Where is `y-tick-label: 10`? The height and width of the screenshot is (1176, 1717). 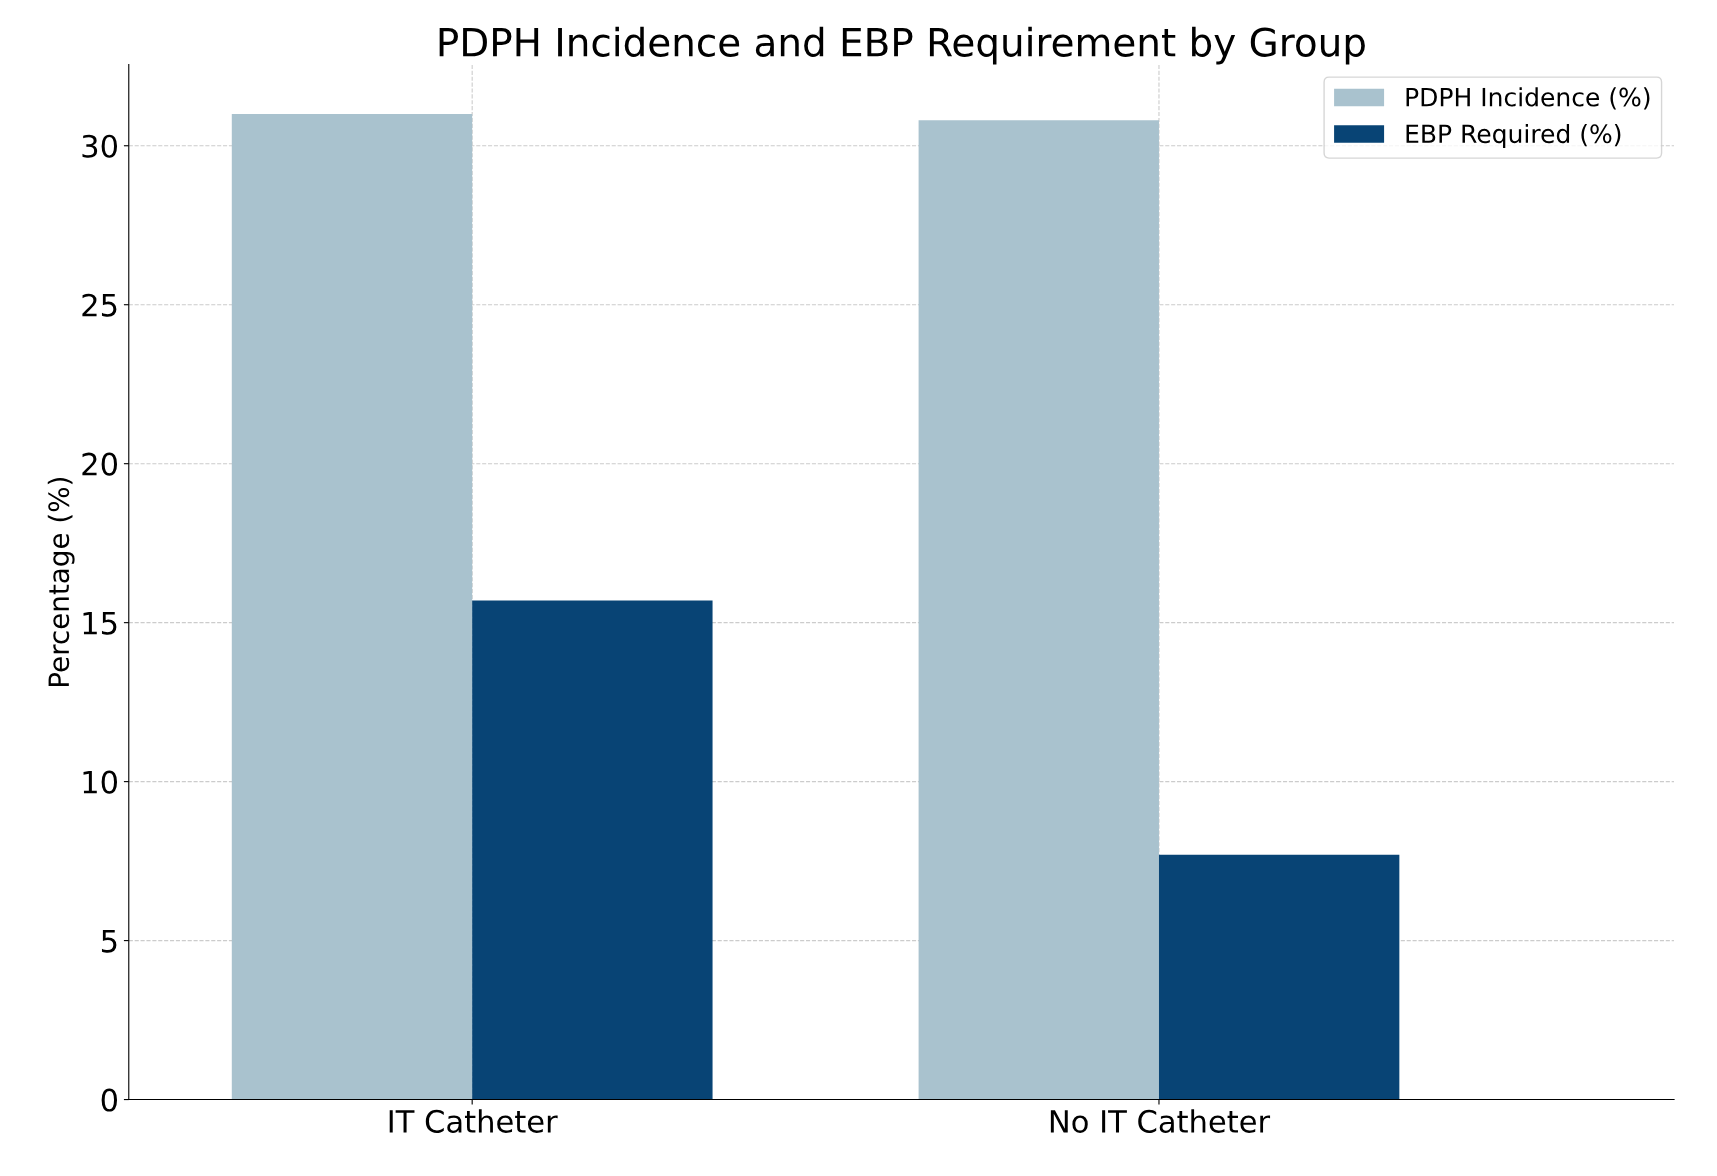
y-tick-label: 10 is located at coordinates (100, 782).